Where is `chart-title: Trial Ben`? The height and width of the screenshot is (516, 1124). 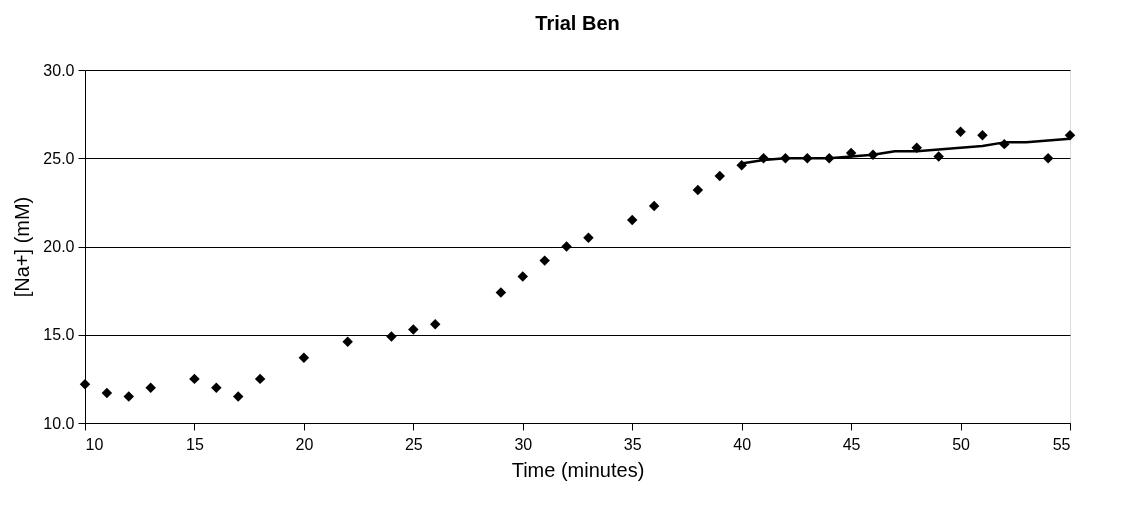
chart-title: Trial Ben is located at coordinates (577, 23).